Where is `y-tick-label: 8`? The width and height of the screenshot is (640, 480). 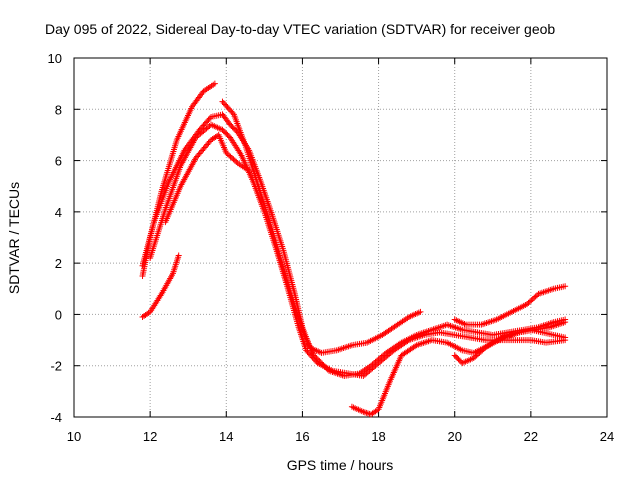 y-tick-label: 8 is located at coordinates (58, 109).